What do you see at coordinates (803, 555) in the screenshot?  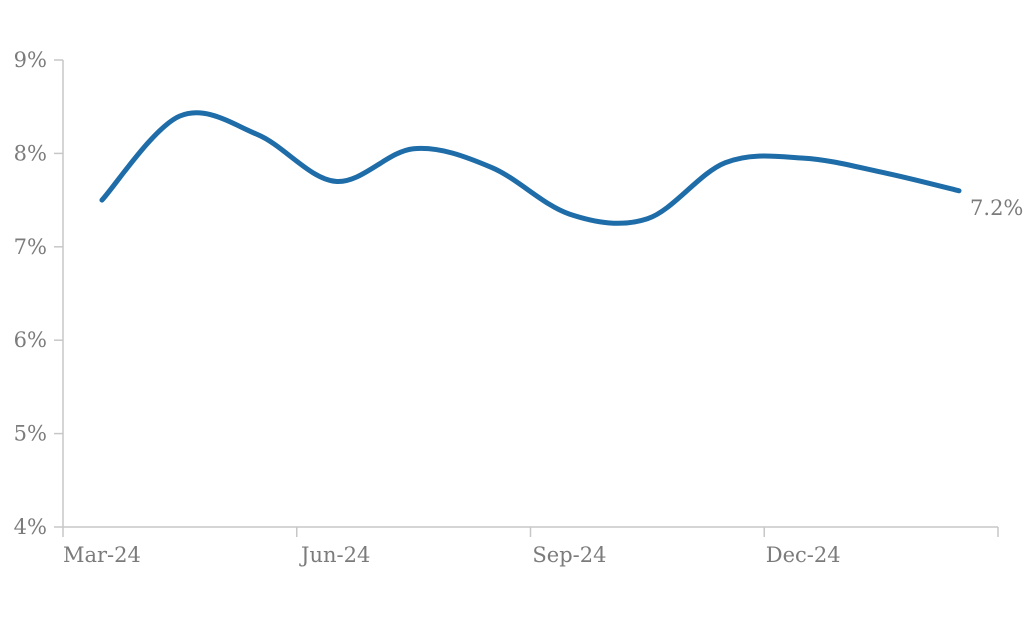 I see `x-tick-label: Dec-24` at bounding box center [803, 555].